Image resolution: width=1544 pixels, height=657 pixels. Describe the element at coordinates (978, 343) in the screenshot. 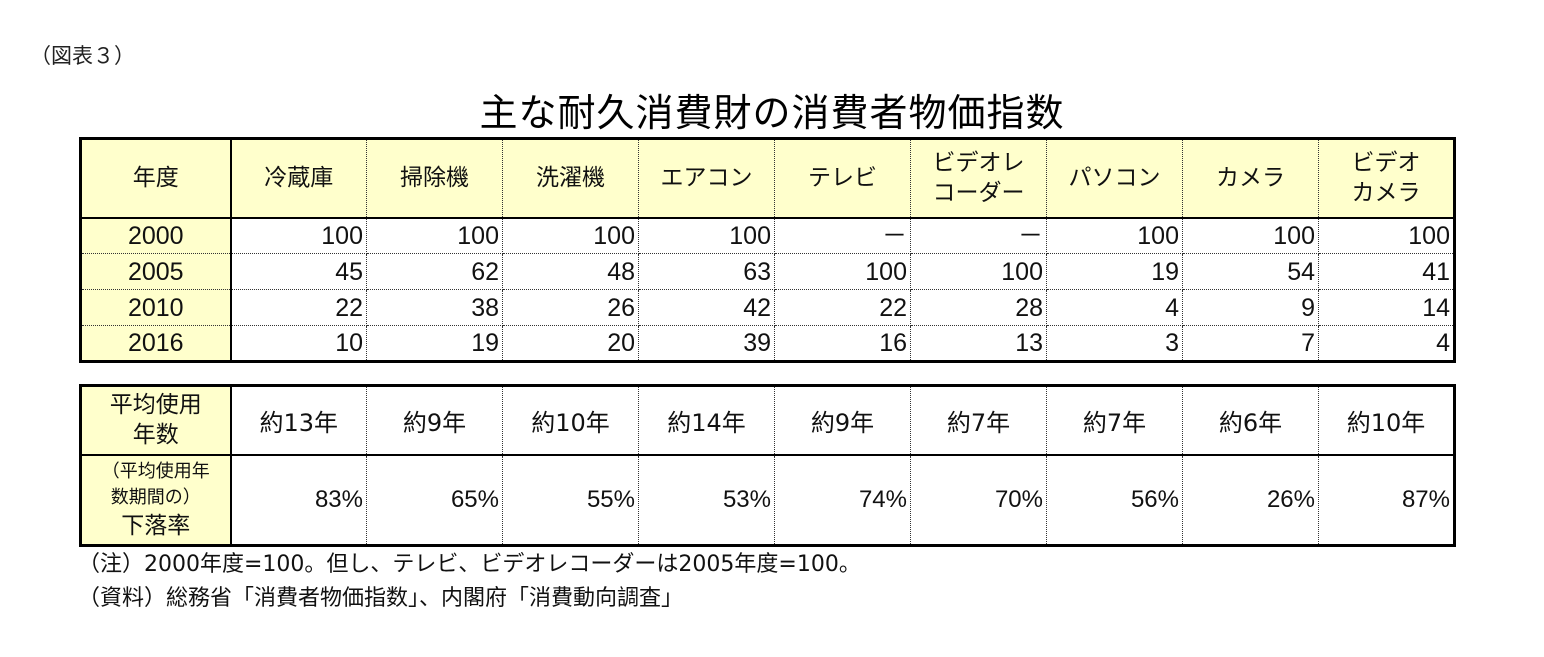

I see `value-cell: 13` at that location.